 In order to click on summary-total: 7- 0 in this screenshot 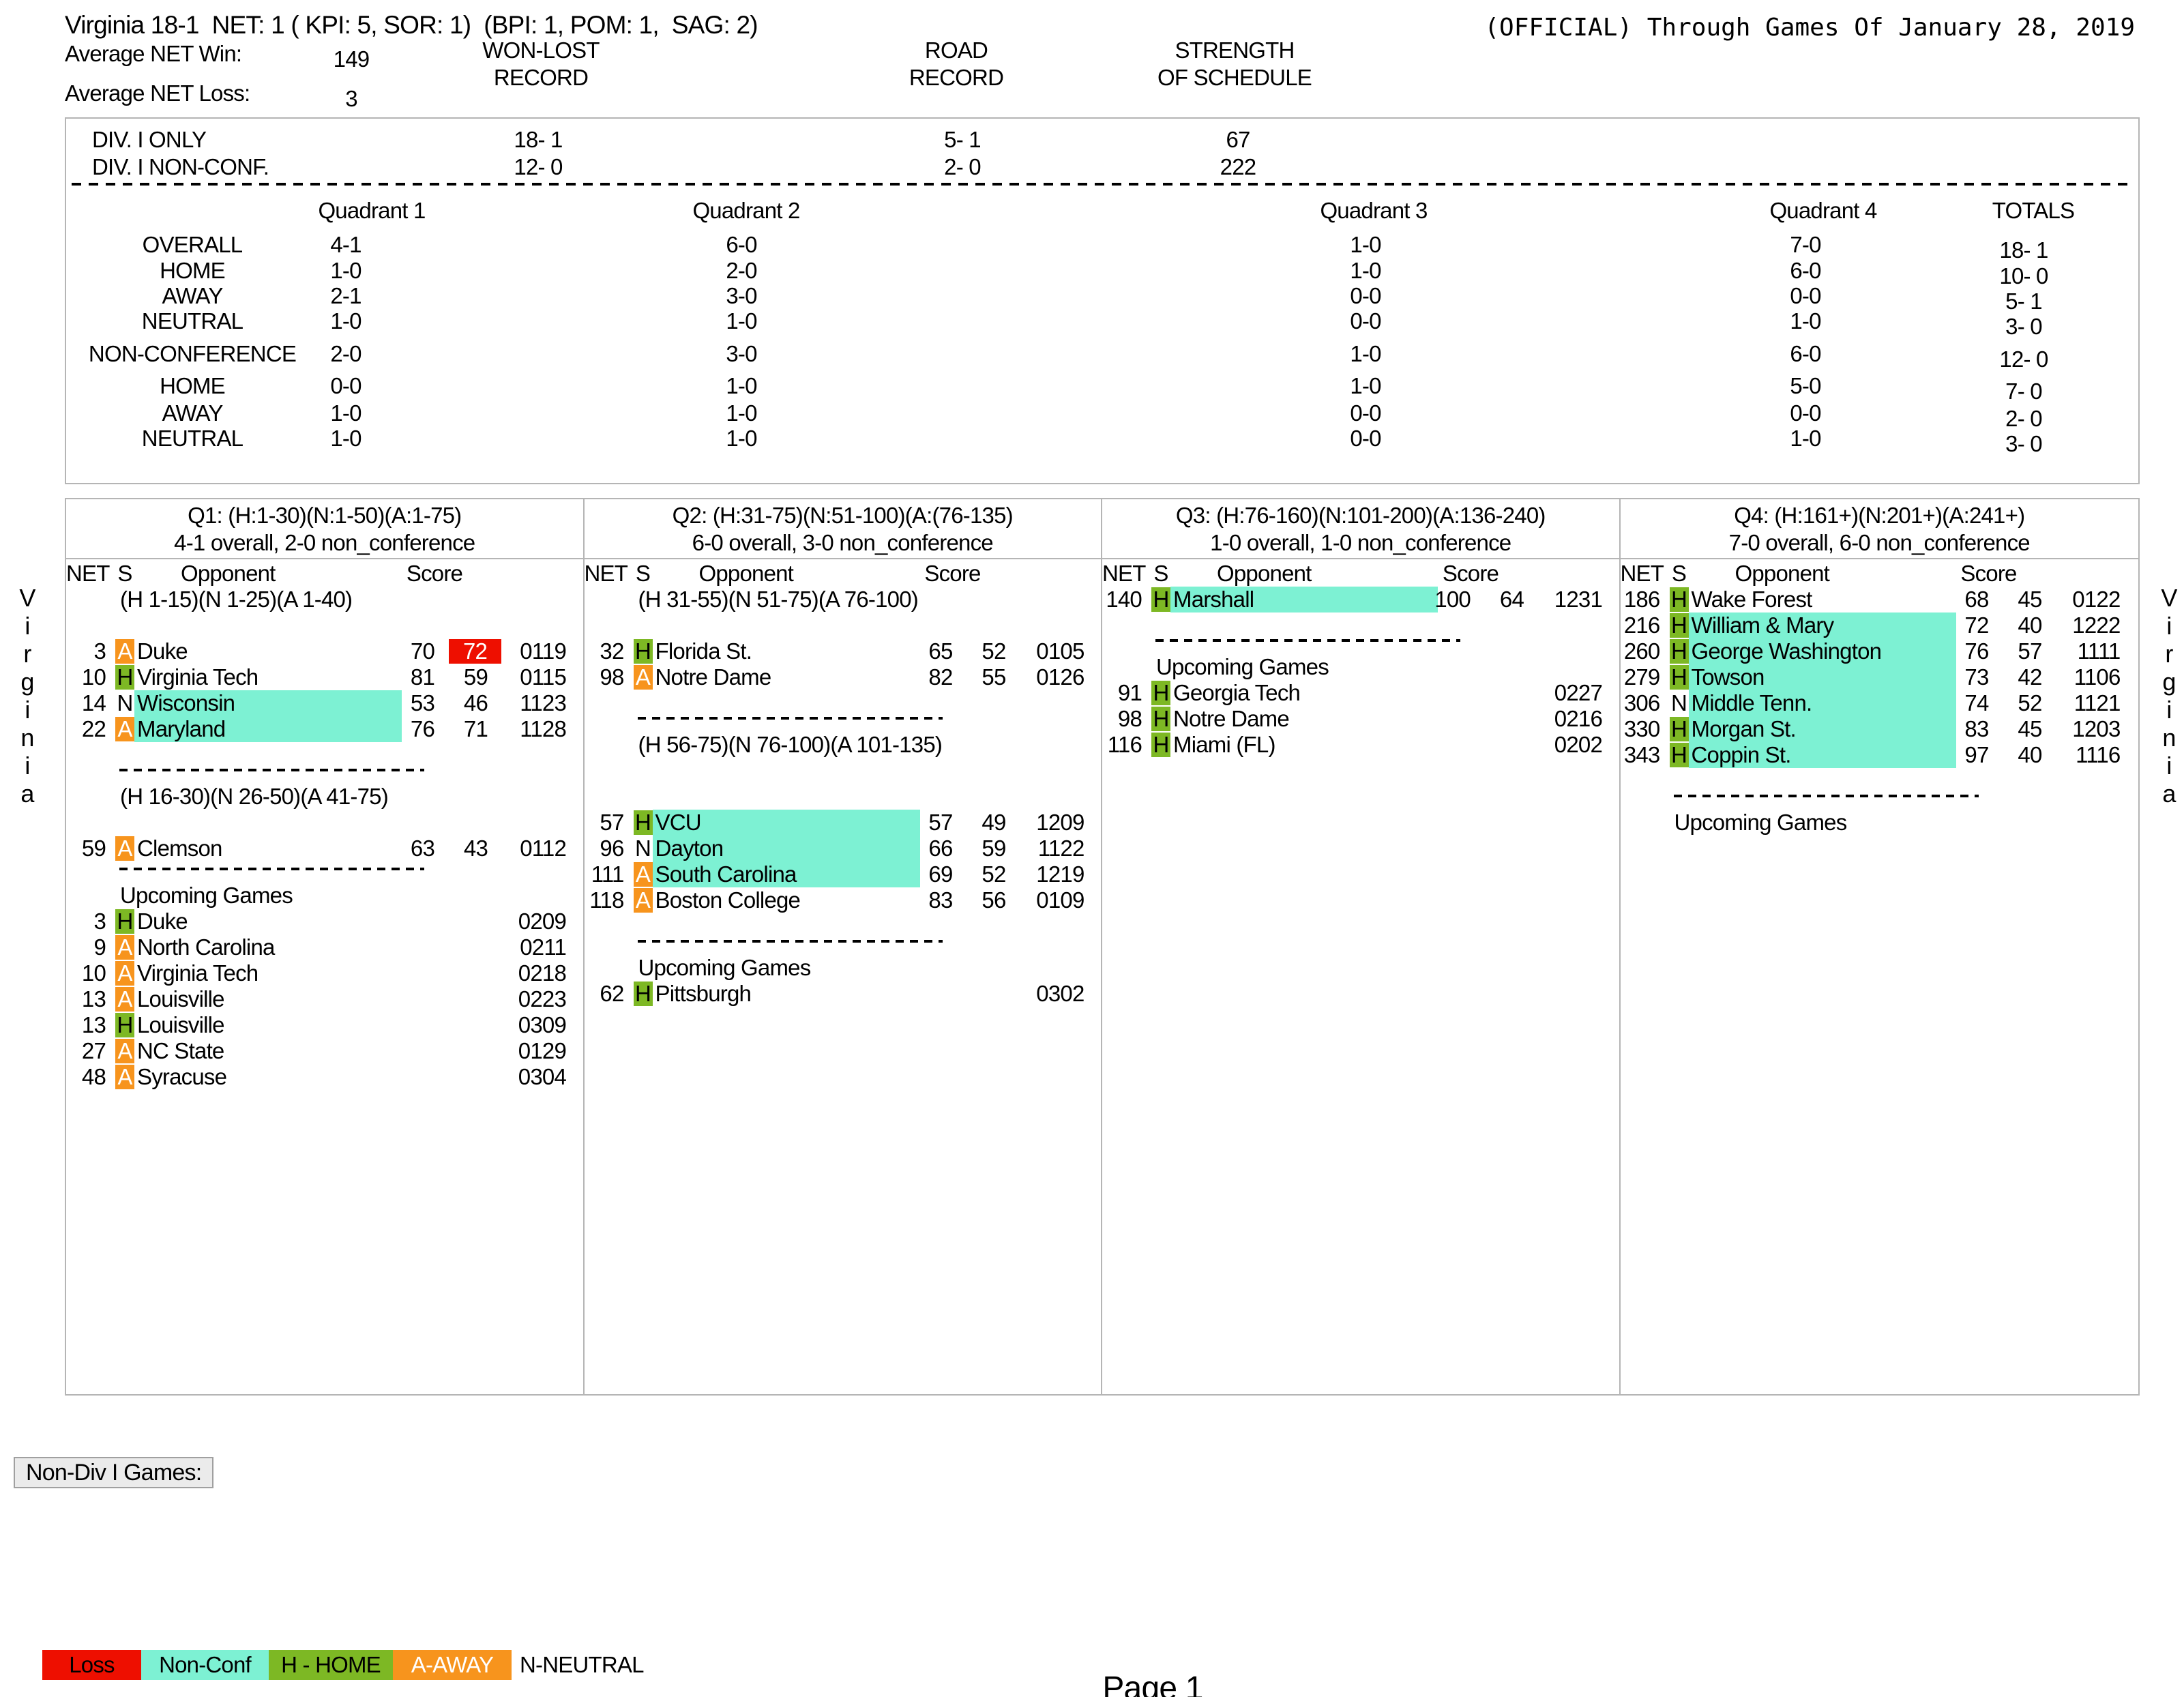, I will do `click(2023, 392)`.